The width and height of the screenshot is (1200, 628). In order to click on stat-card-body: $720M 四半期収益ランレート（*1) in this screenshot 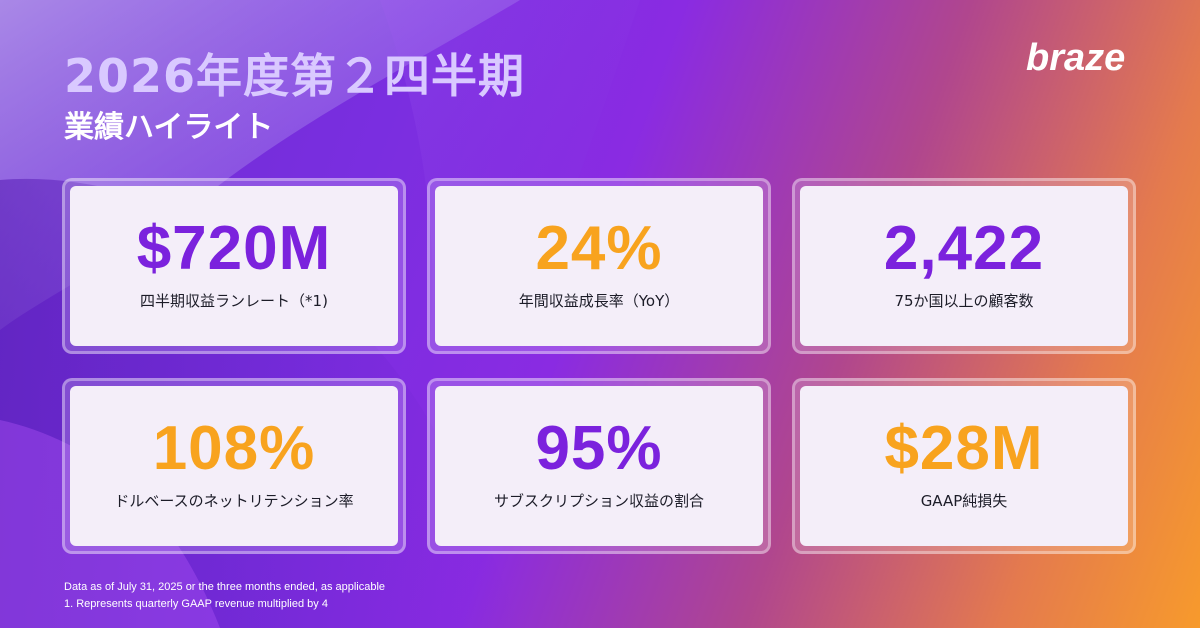, I will do `click(234, 266)`.